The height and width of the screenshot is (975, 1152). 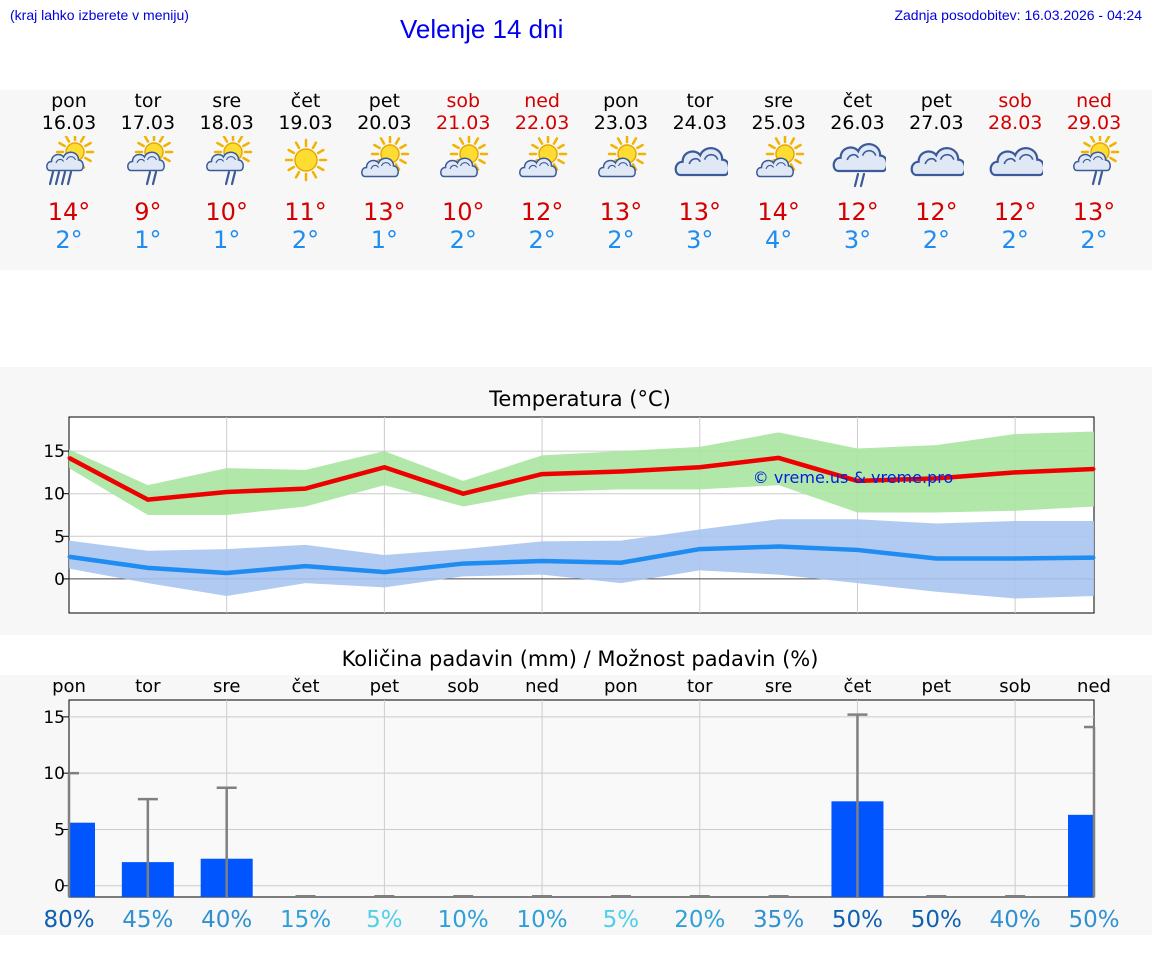 I want to click on max-temperature: 10°, so click(x=226, y=212).